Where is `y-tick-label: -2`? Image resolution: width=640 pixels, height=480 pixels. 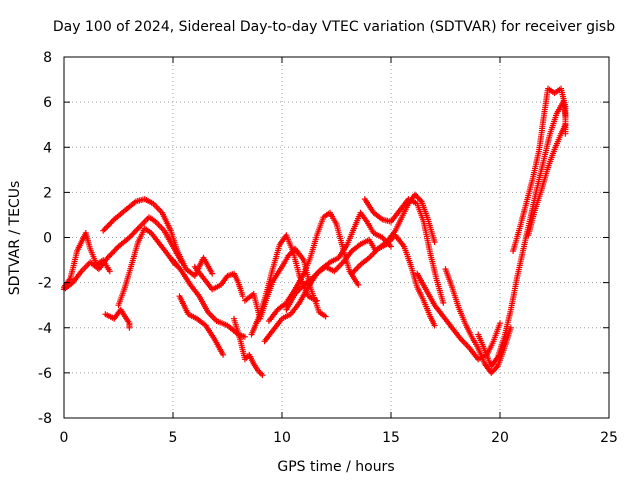
y-tick-label: -2 is located at coordinates (45, 284).